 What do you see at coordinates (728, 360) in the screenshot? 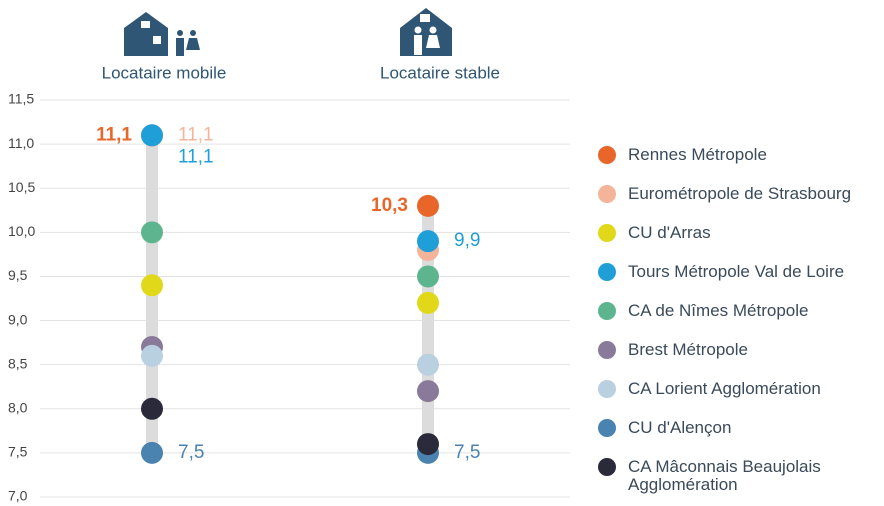
I see `legend-item: Brest Métropole` at bounding box center [728, 360].